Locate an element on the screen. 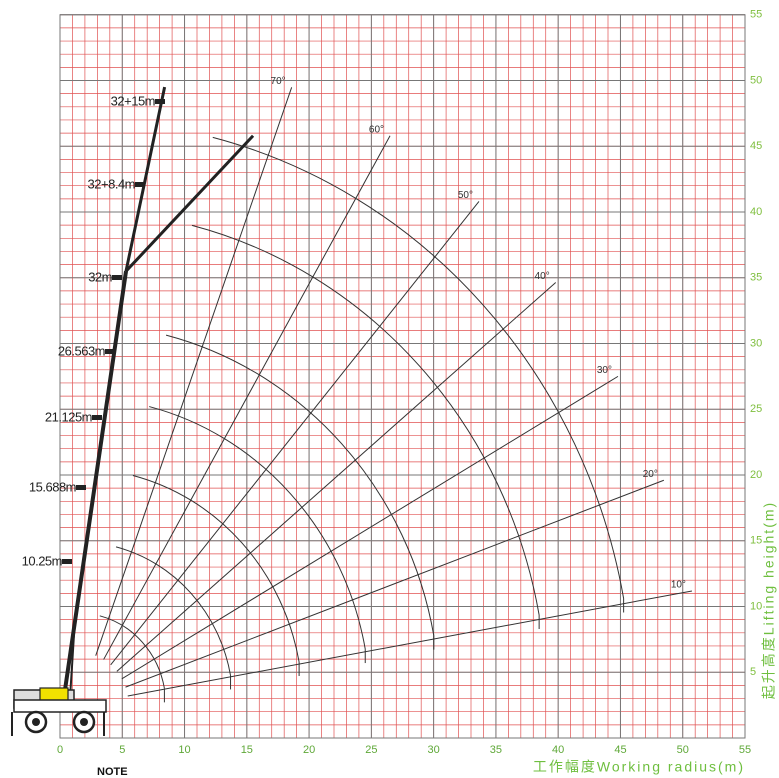 Image resolution: width=779 pixels, height=778 pixels. y-tick-label: 45 is located at coordinates (756, 146).